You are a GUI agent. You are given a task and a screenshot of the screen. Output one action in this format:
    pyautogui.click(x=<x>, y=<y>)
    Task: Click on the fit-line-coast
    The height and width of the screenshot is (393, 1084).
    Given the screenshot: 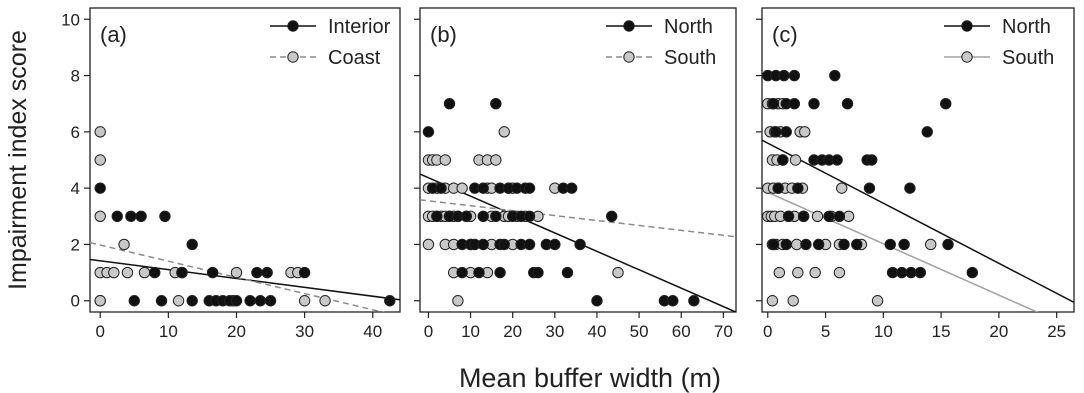 What is the action you would take?
    pyautogui.click(x=238, y=276)
    